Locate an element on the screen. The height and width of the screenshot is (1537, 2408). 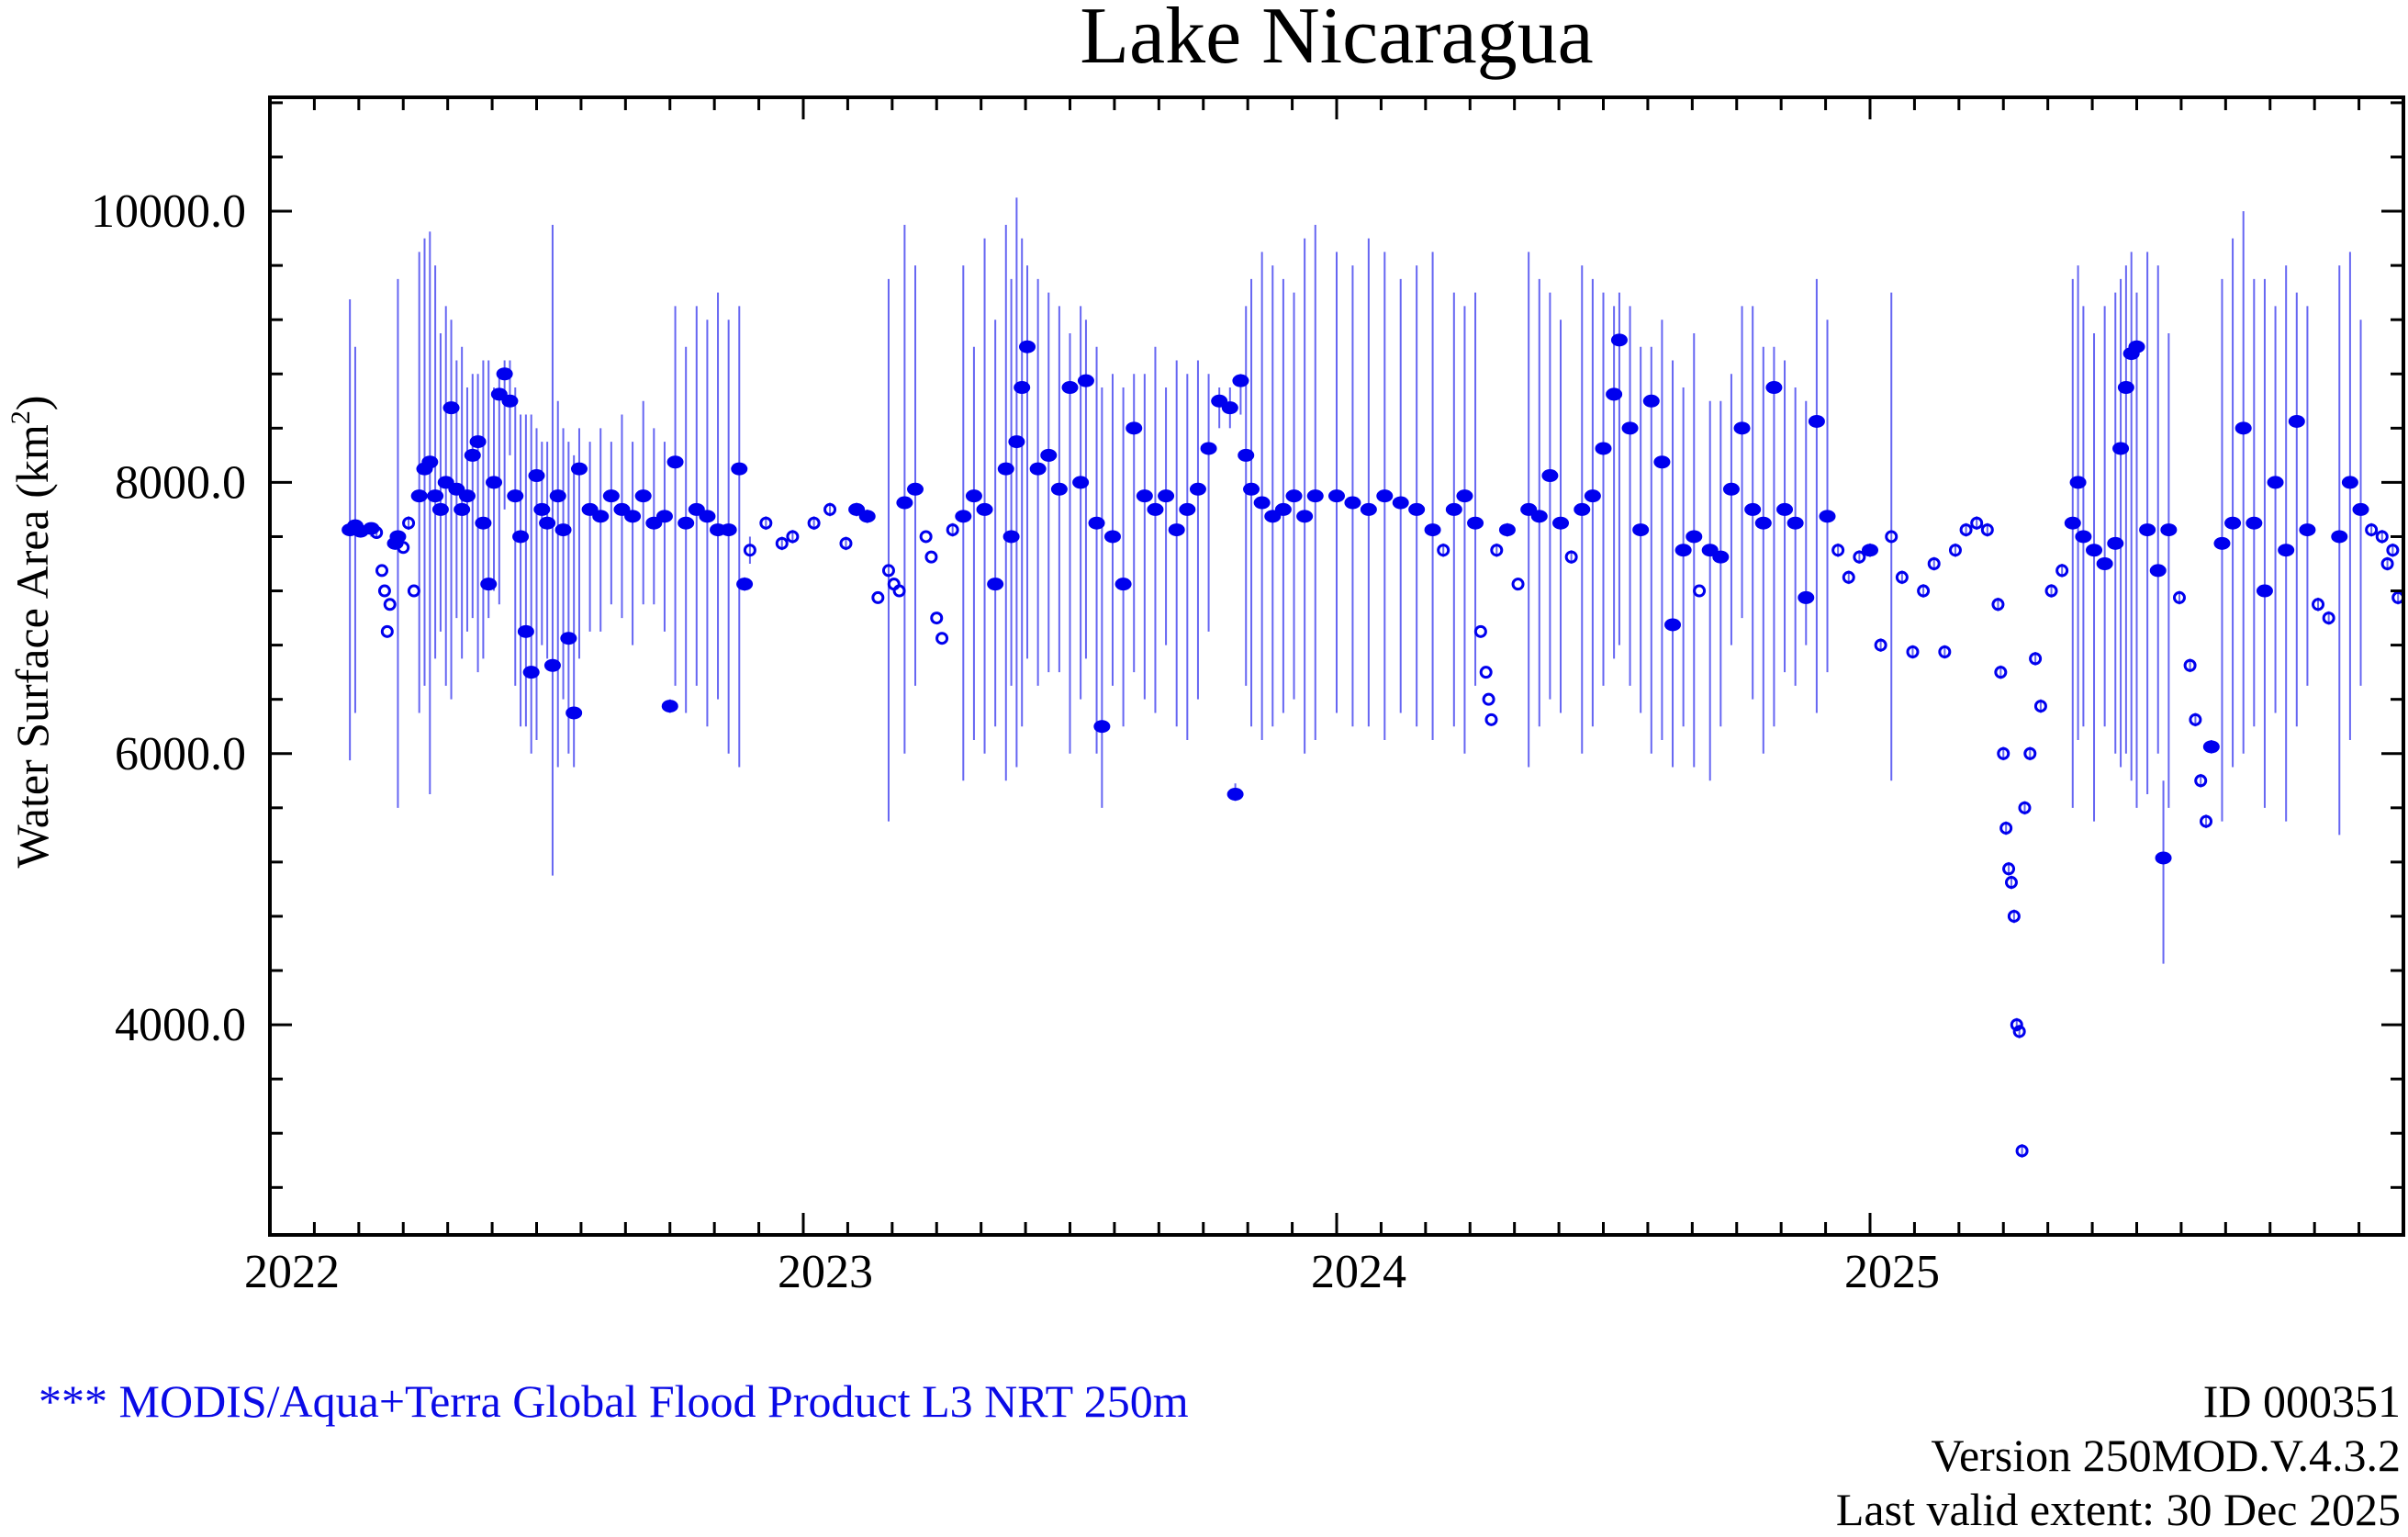
y-tick-label: 8000.0 is located at coordinates (180, 483).